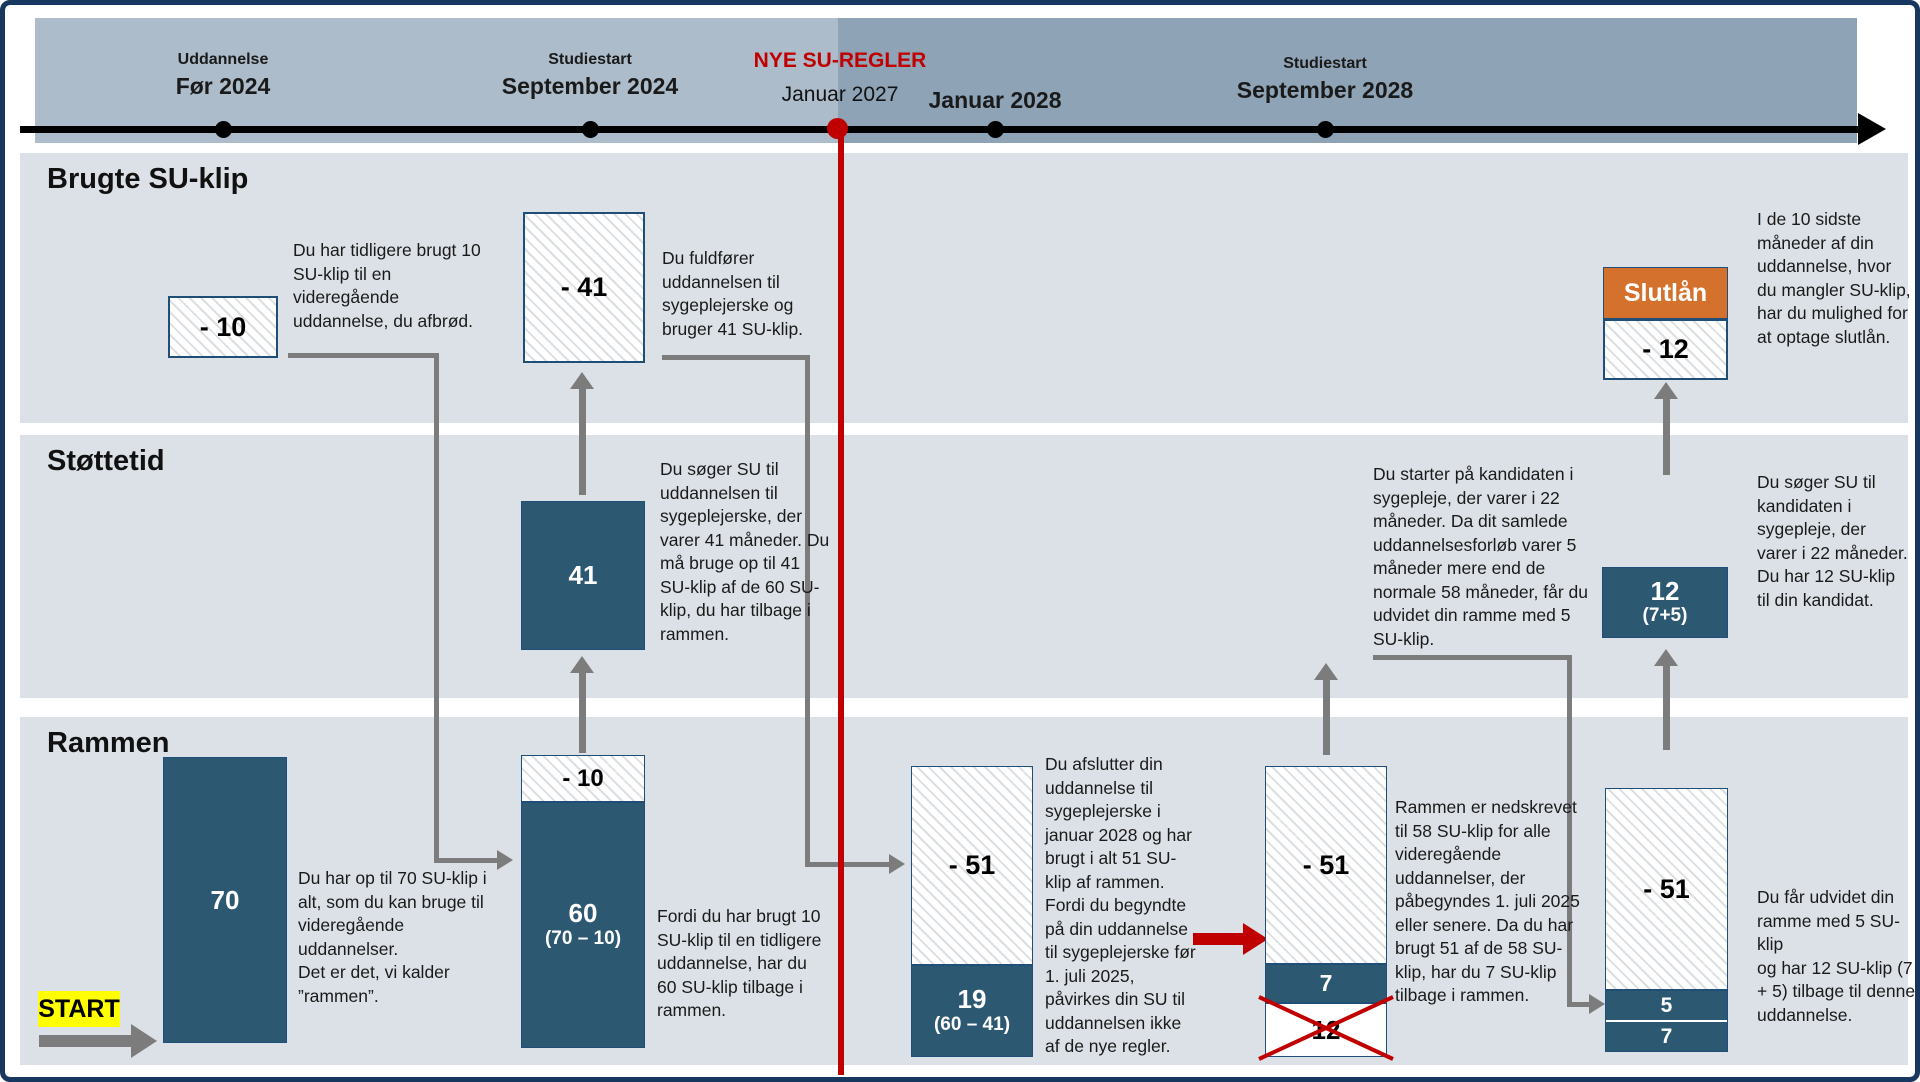 The width and height of the screenshot is (1920, 1082). I want to click on frame-bar-7-deduct-value: - 51, so click(1326, 864).